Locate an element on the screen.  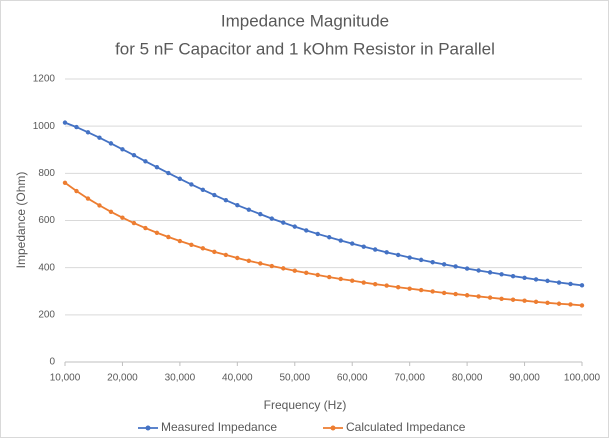
x-tick-label: 100,000 is located at coordinates (582, 378).